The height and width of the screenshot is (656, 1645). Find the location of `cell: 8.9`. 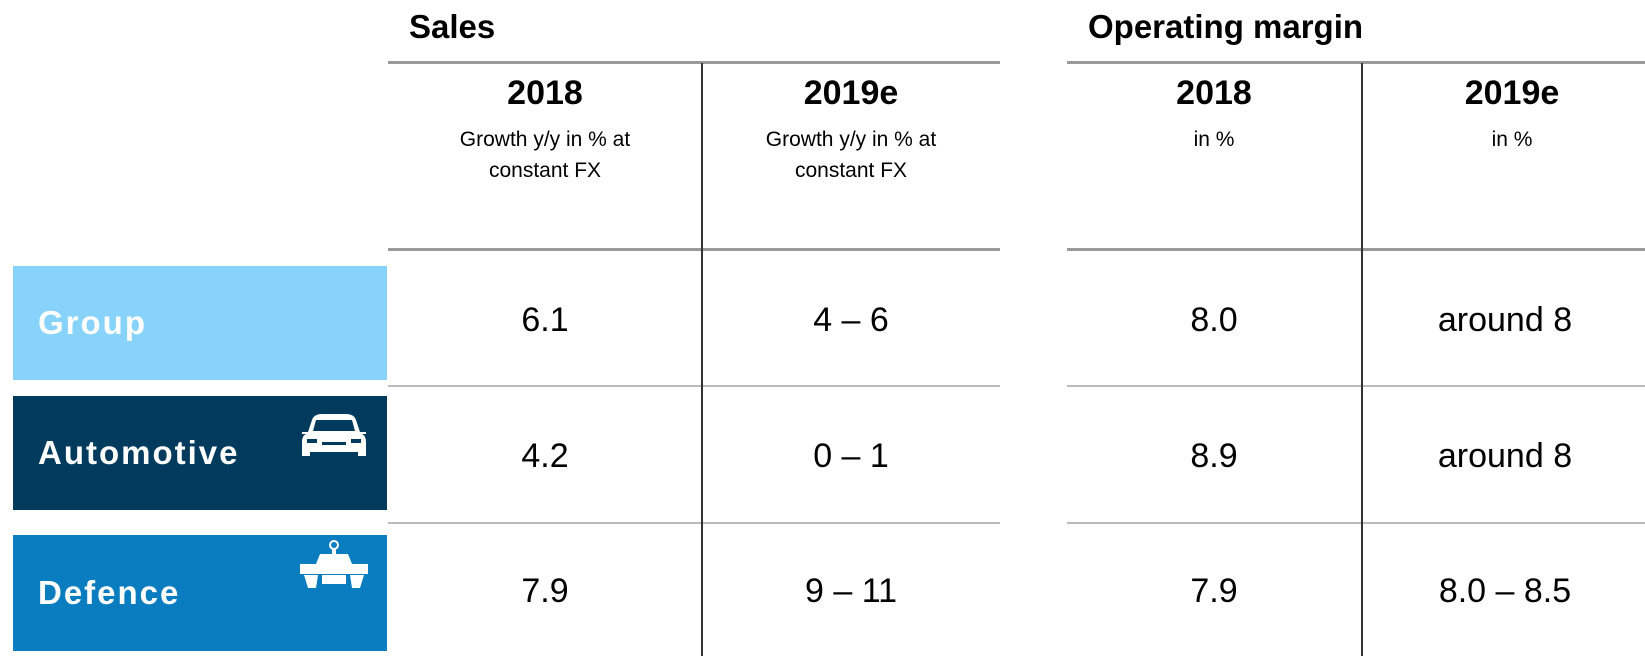

cell: 8.9 is located at coordinates (1214, 456).